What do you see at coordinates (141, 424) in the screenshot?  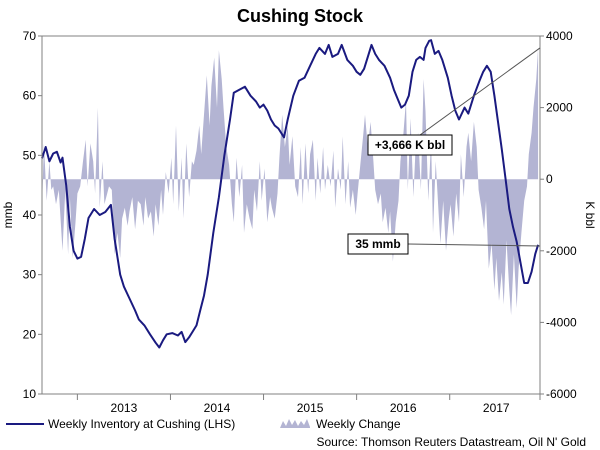 I see `legend-label-inventory: Weekly Inventory at Cushing (LHS)` at bounding box center [141, 424].